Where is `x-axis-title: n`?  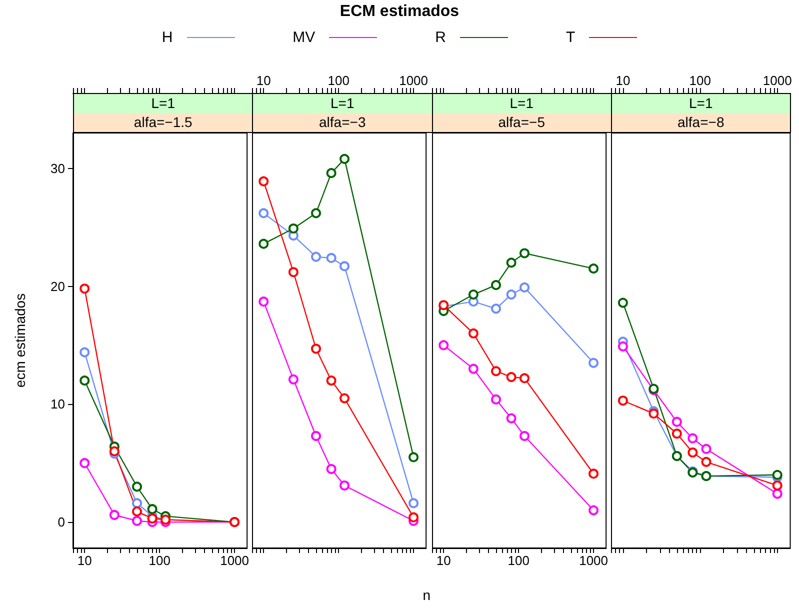
x-axis-title: n is located at coordinates (426, 595).